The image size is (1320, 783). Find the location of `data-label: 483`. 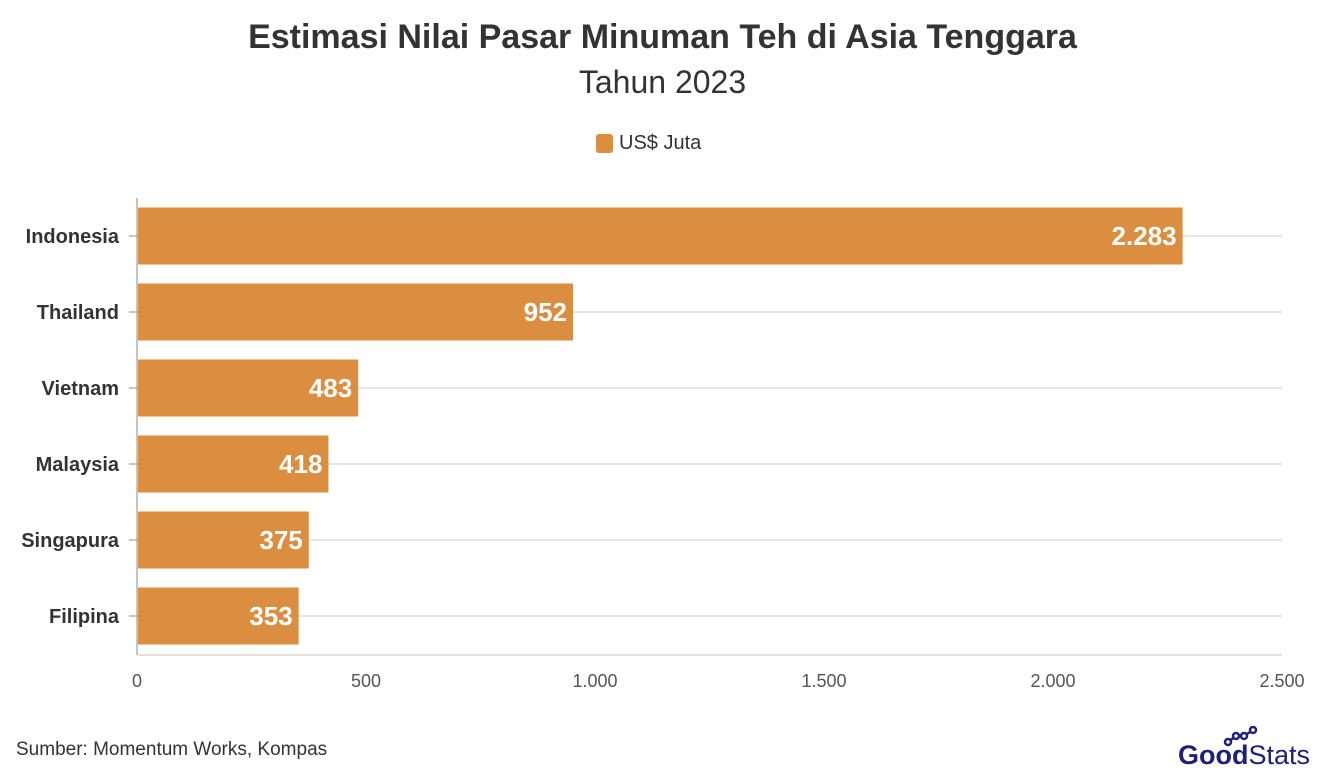

data-label: 483 is located at coordinates (330, 388).